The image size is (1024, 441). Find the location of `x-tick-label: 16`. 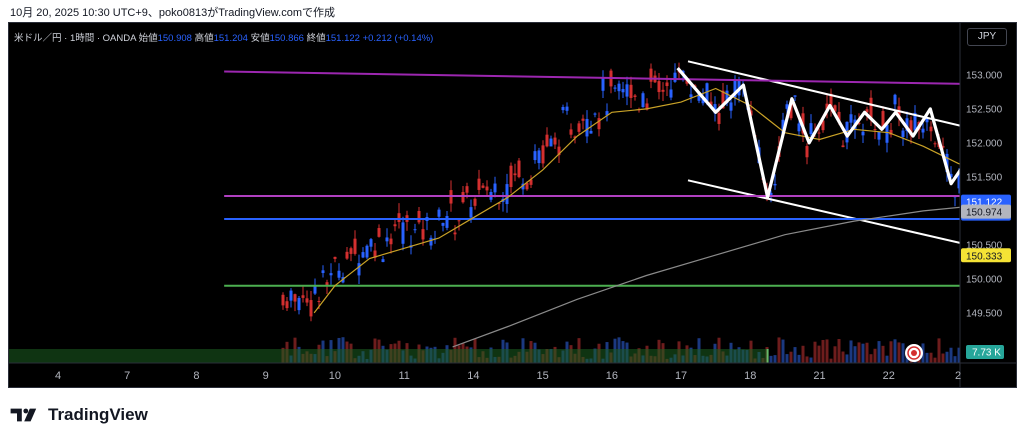

x-tick-label: 16 is located at coordinates (612, 376).